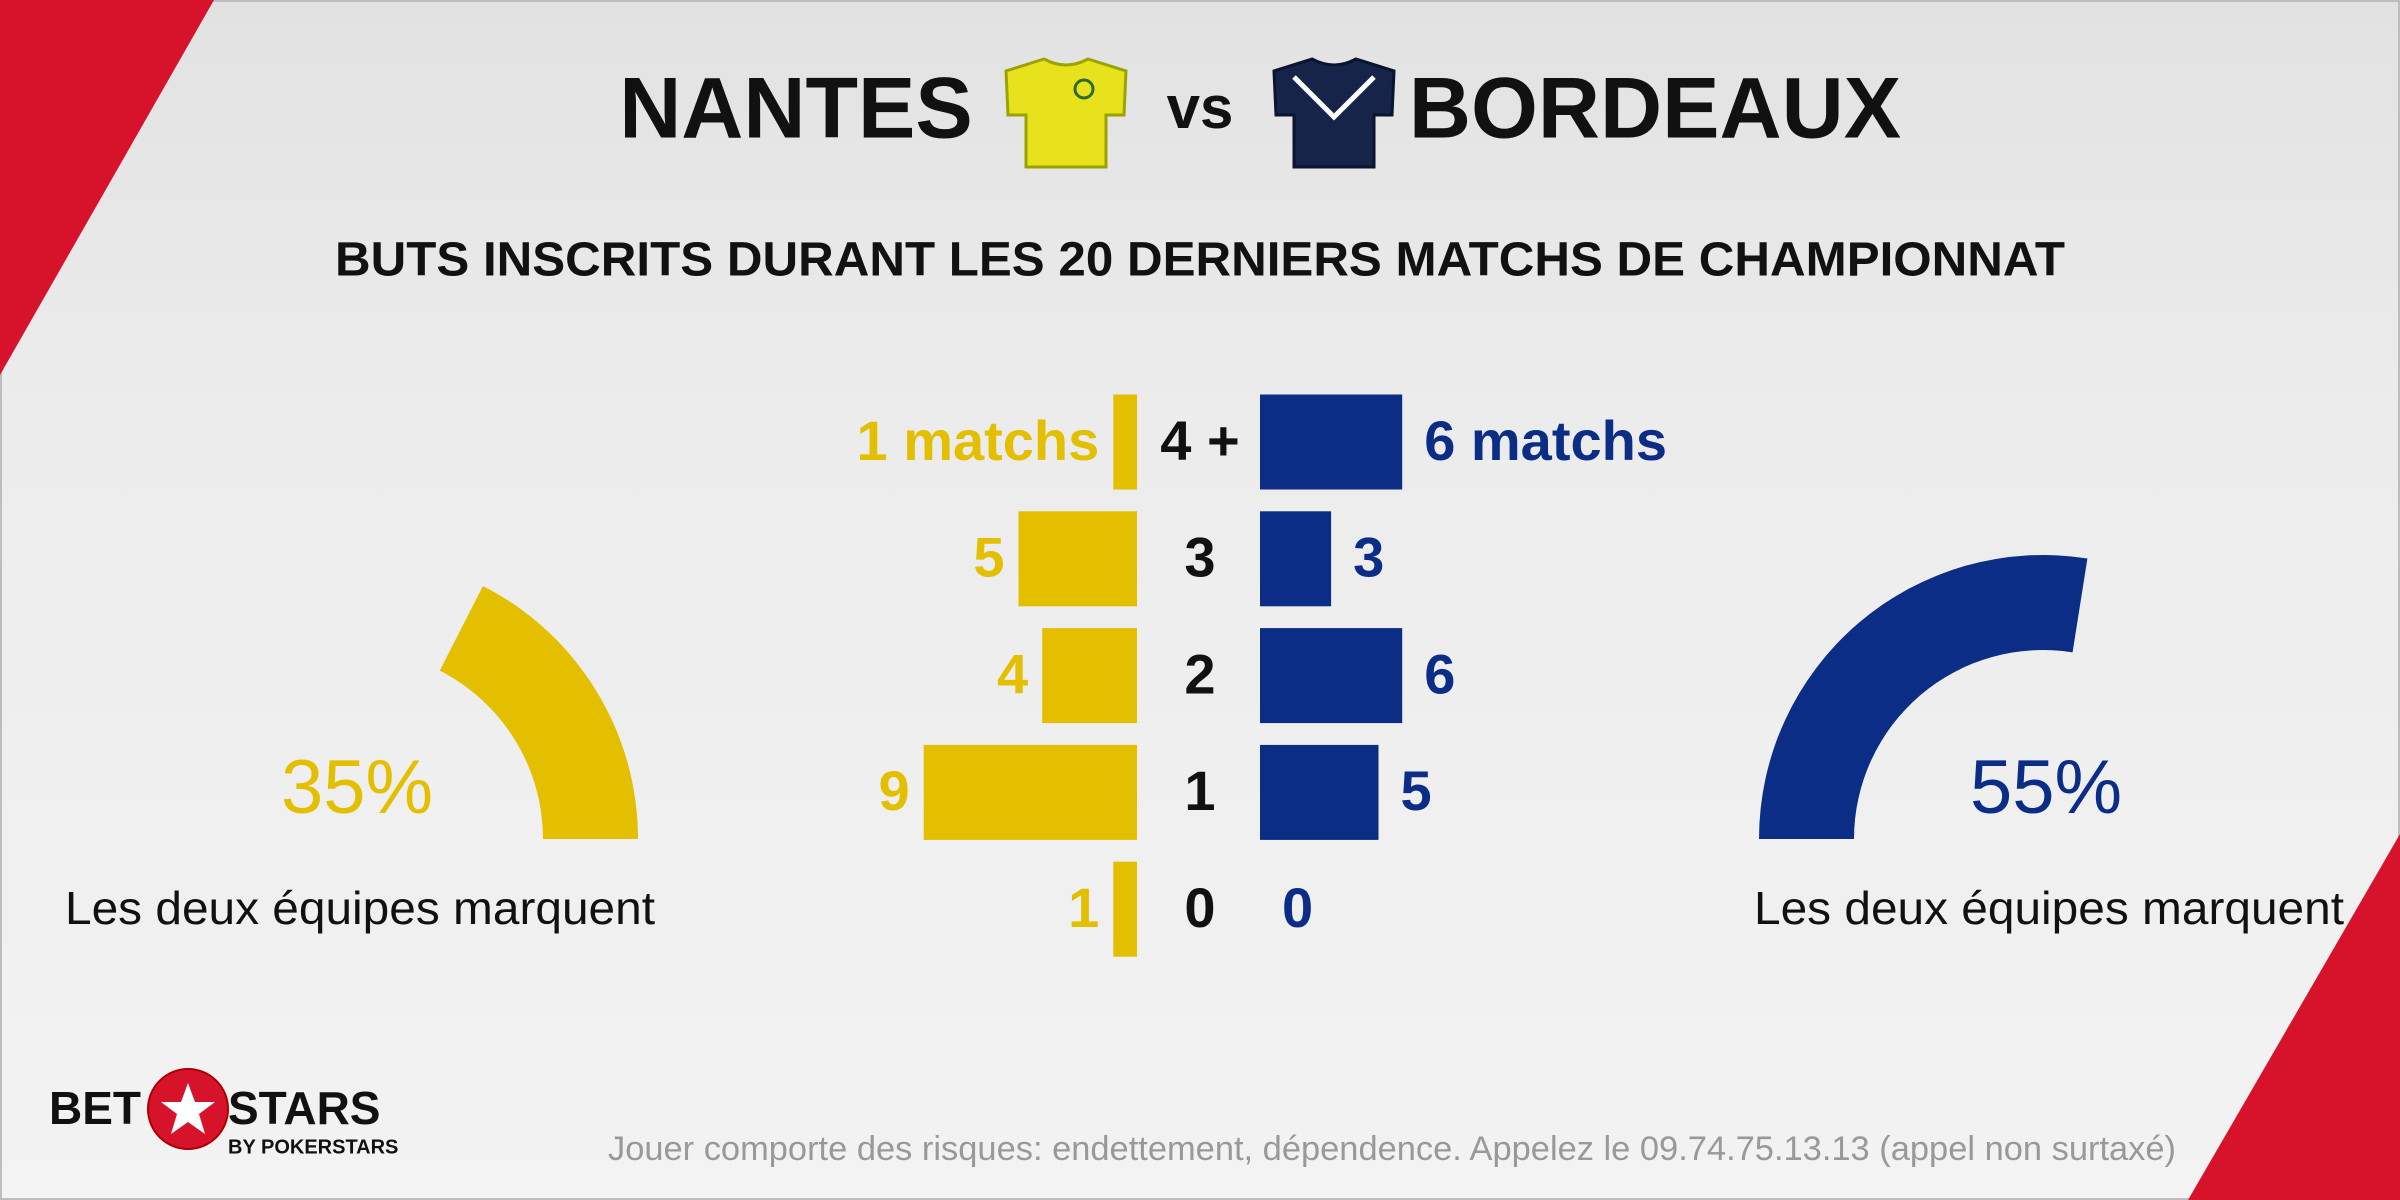  Describe the element at coordinates (1199, 907) in the screenshot. I see `category-label: 0` at that location.